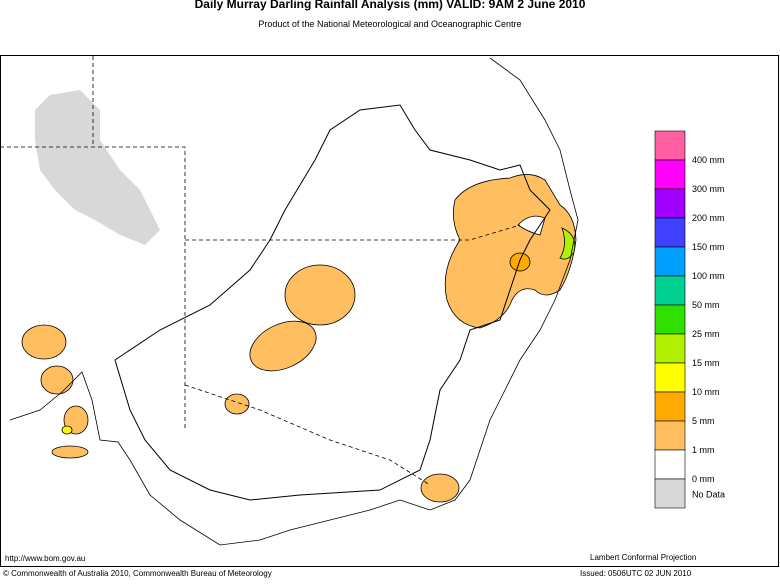  I want to click on legend-label: 400 mm, so click(708, 160).